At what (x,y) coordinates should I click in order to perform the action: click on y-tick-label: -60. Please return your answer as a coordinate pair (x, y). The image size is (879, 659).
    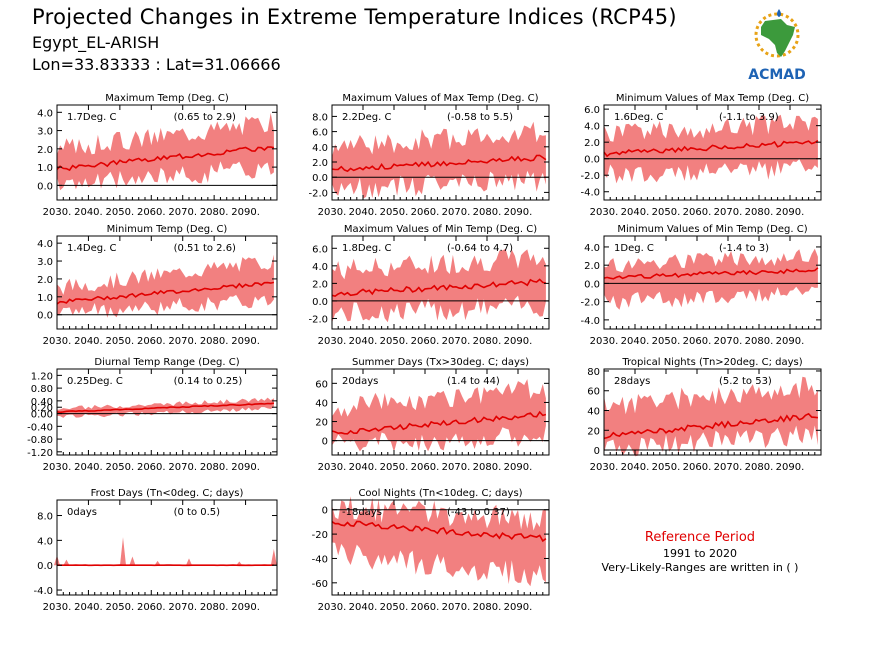
    Looking at the image, I should click on (320, 584).